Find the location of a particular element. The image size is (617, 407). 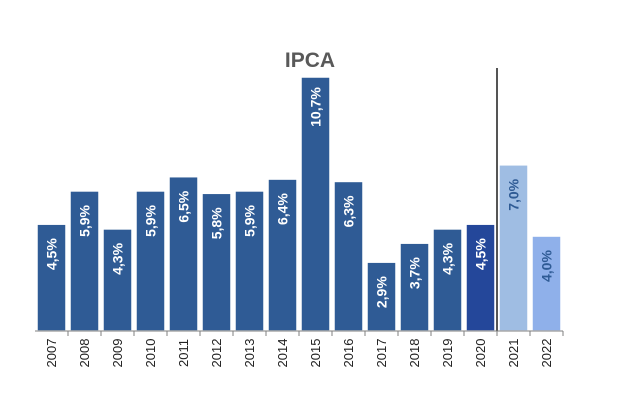

value-label-2022: 4,0% is located at coordinates (547, 266).